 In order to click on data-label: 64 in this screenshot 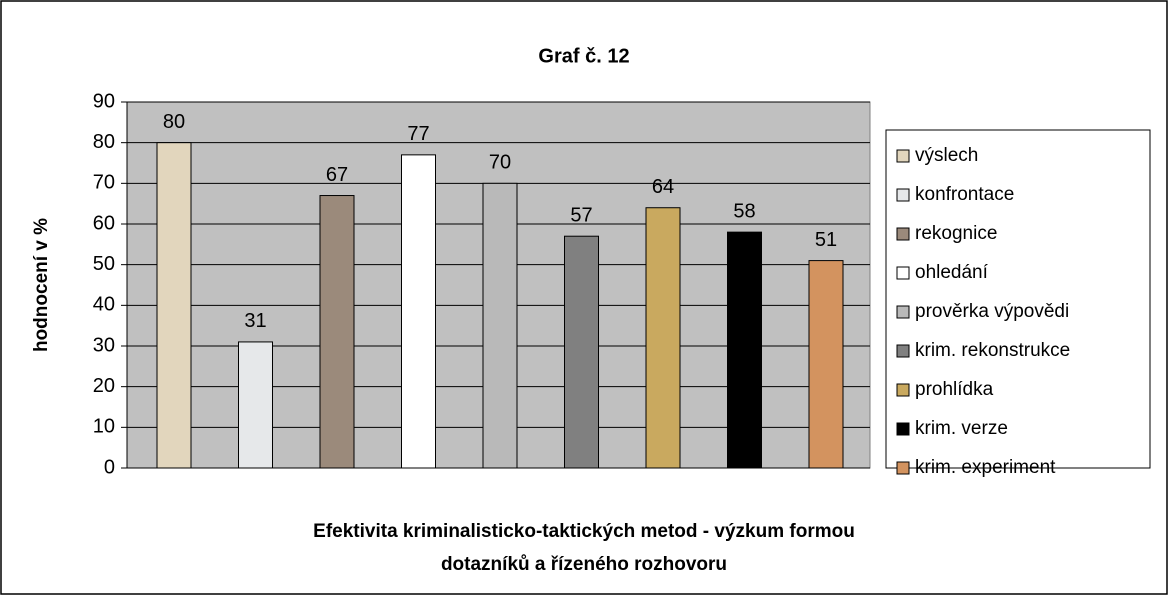, I will do `click(663, 187)`.